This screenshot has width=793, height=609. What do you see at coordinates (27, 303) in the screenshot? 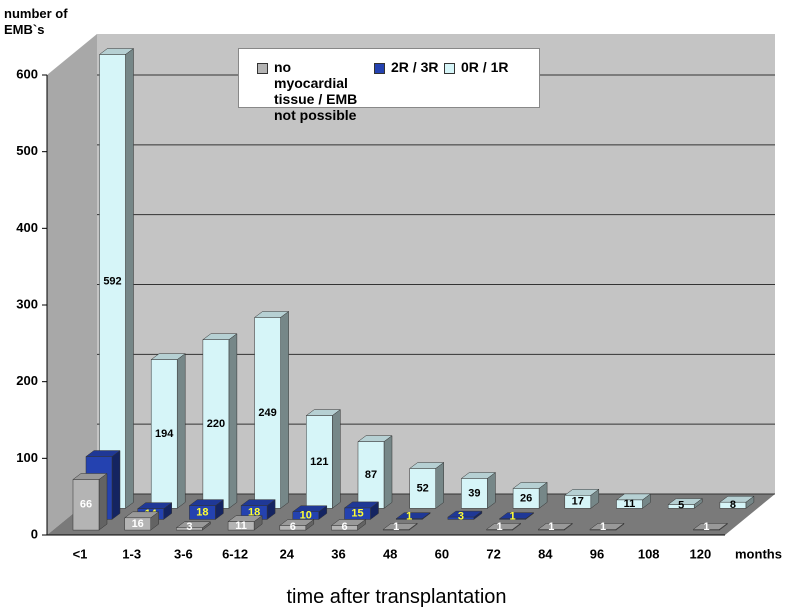
I see `y-tick-label: 300` at bounding box center [27, 303].